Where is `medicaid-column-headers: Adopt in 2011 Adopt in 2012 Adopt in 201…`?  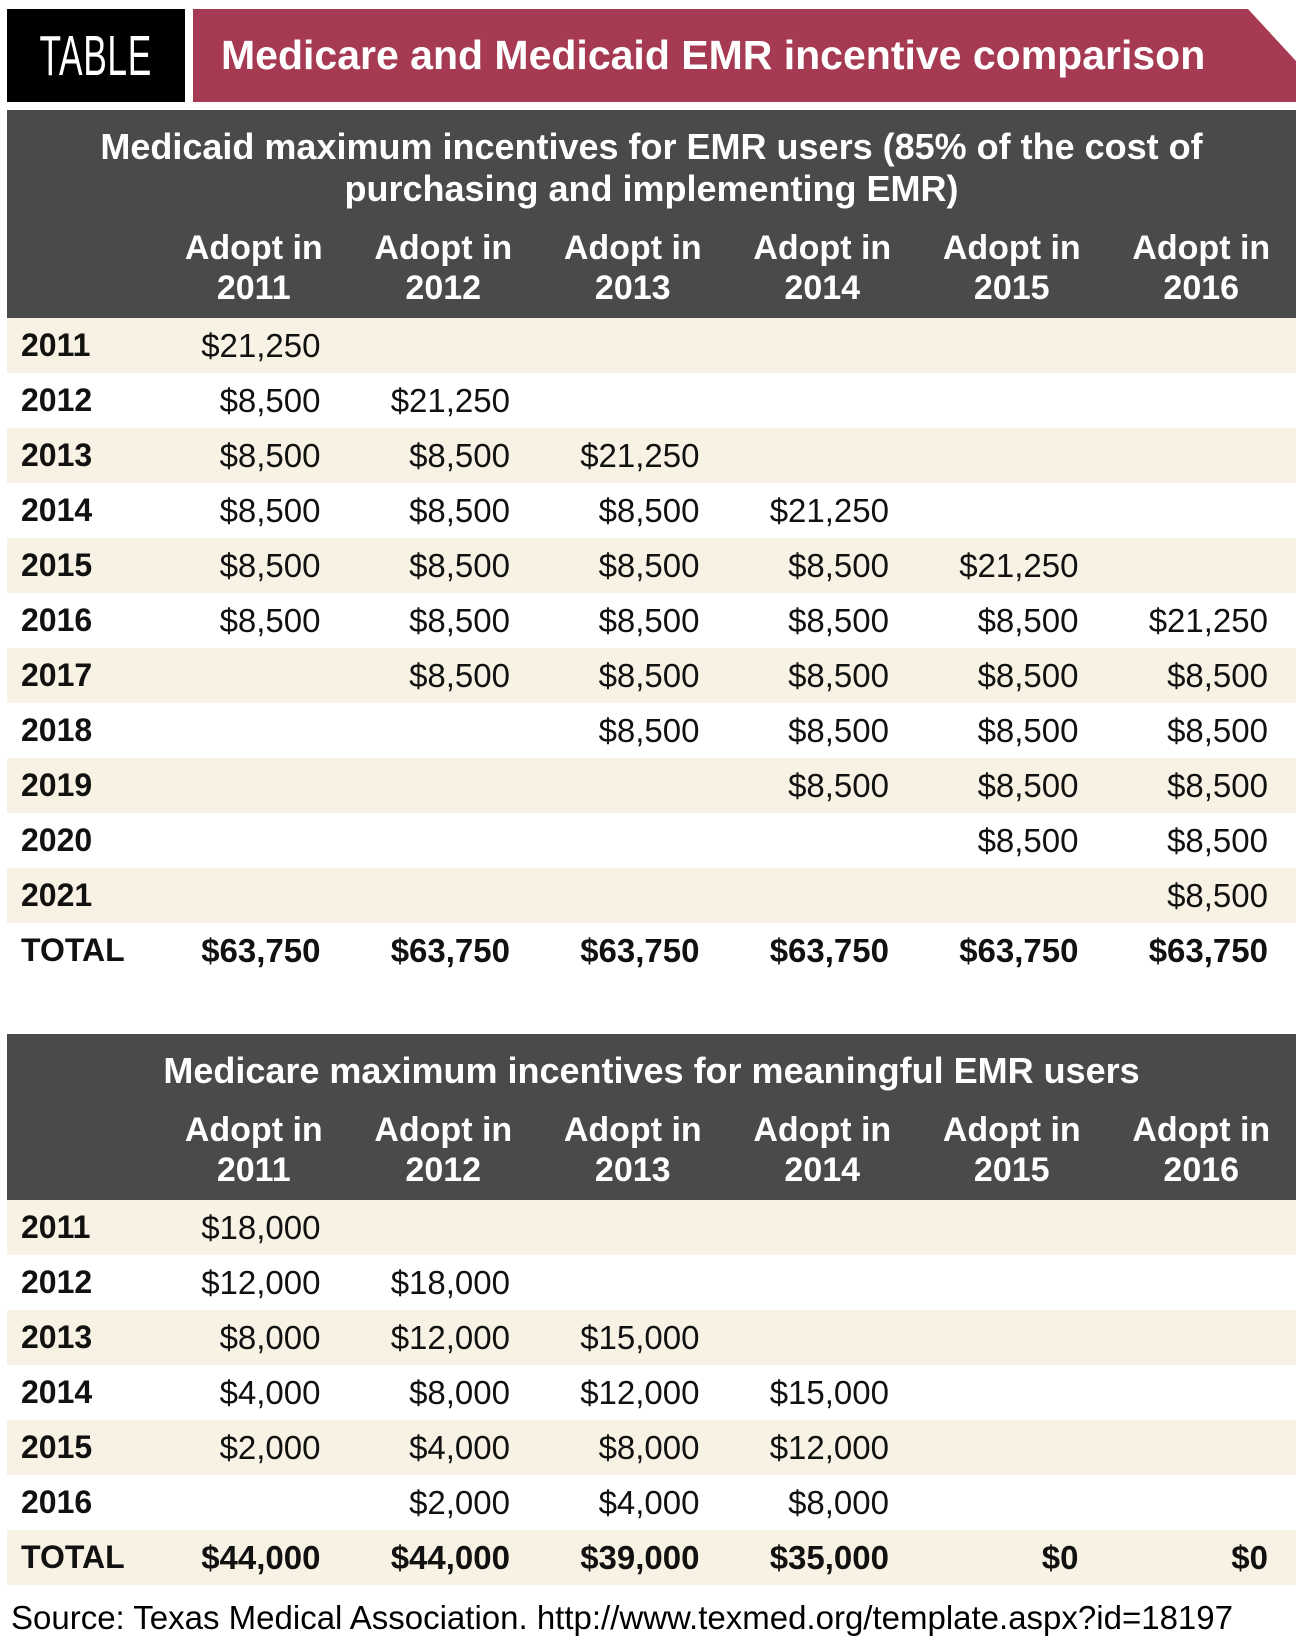
medicaid-column-headers: Adopt in 2011 Adopt in 2012 Adopt in 201… is located at coordinates (651, 268).